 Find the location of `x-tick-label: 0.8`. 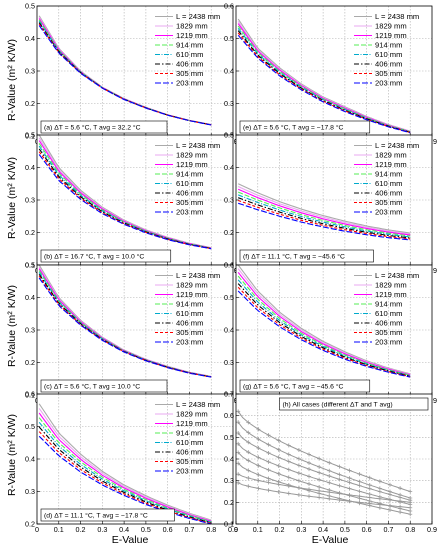

x-tick-label: 0.8 is located at coordinates (211, 529).